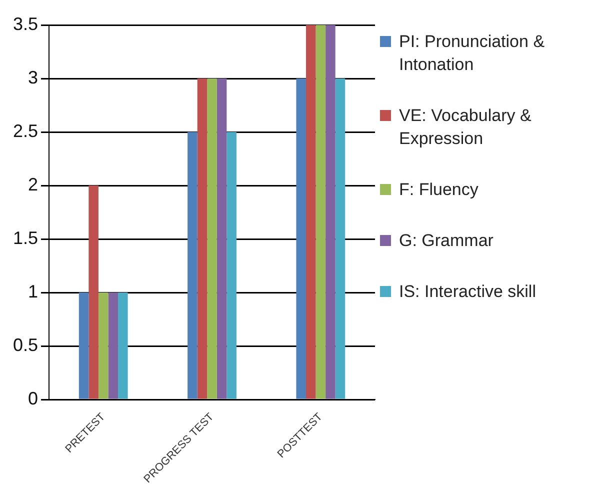  Describe the element at coordinates (465, 127) in the screenshot. I see `legend-label: VE: Vocabulary & Expression` at that location.